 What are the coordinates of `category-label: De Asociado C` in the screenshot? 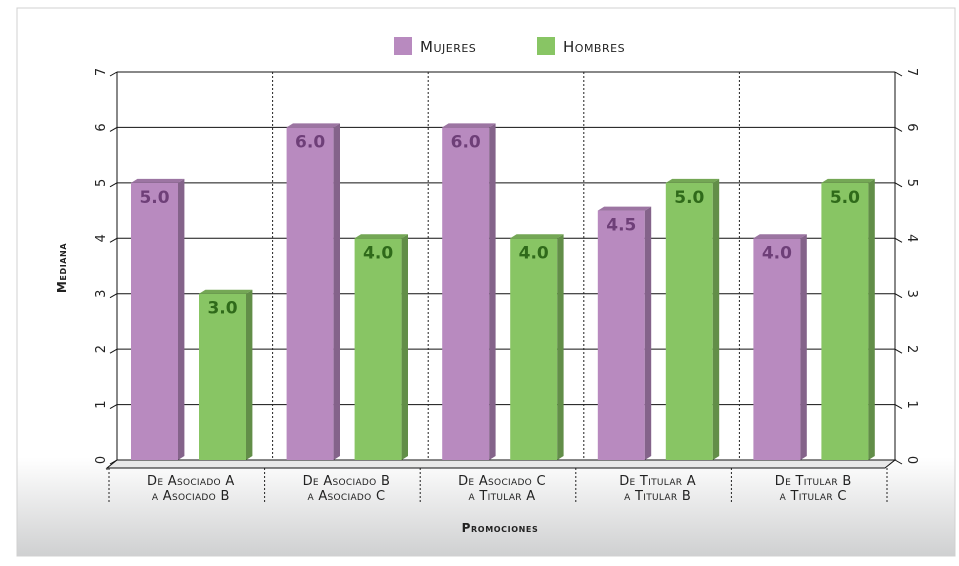 It's located at (502, 481).